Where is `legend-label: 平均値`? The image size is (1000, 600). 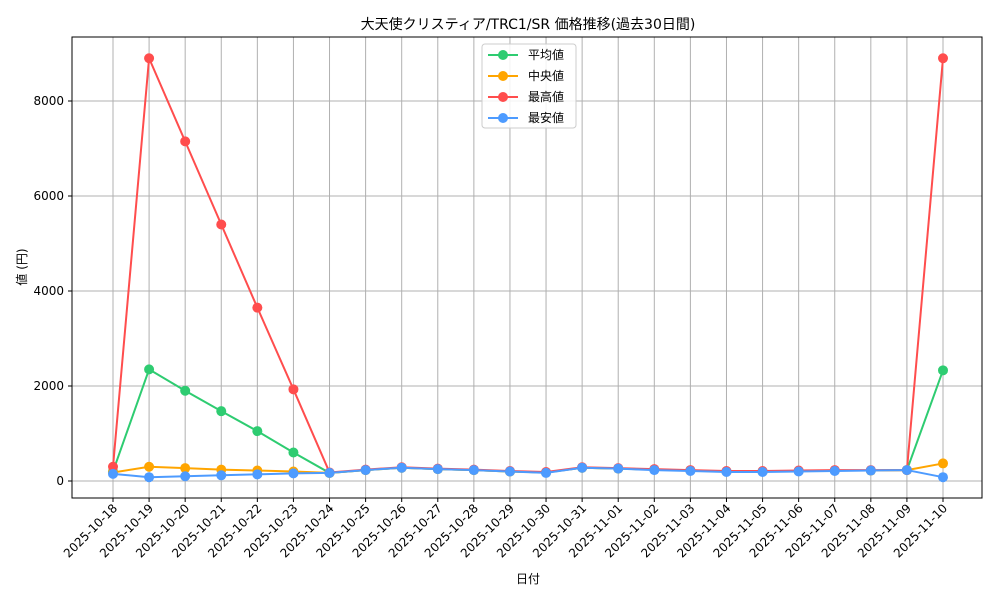 legend-label: 平均値 is located at coordinates (546, 54).